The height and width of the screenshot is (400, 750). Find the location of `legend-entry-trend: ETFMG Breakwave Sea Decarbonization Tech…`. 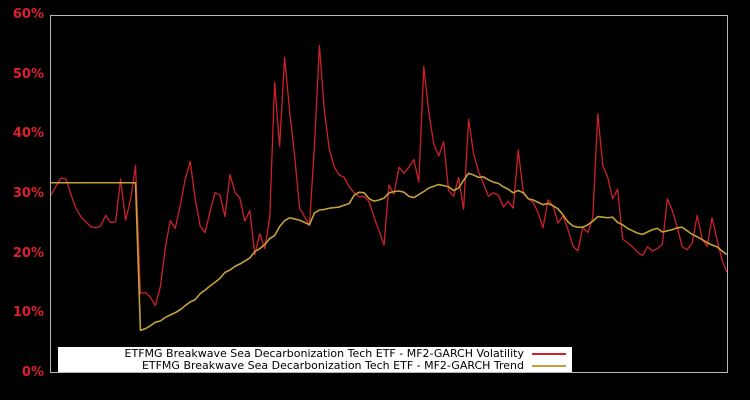

legend-entry-trend: ETFMG Breakwave Sea Decarbonization Tech… is located at coordinates (315, 365).